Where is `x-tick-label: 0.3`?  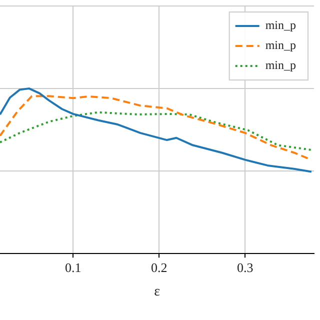 x-tick-label: 0.3 is located at coordinates (245, 267).